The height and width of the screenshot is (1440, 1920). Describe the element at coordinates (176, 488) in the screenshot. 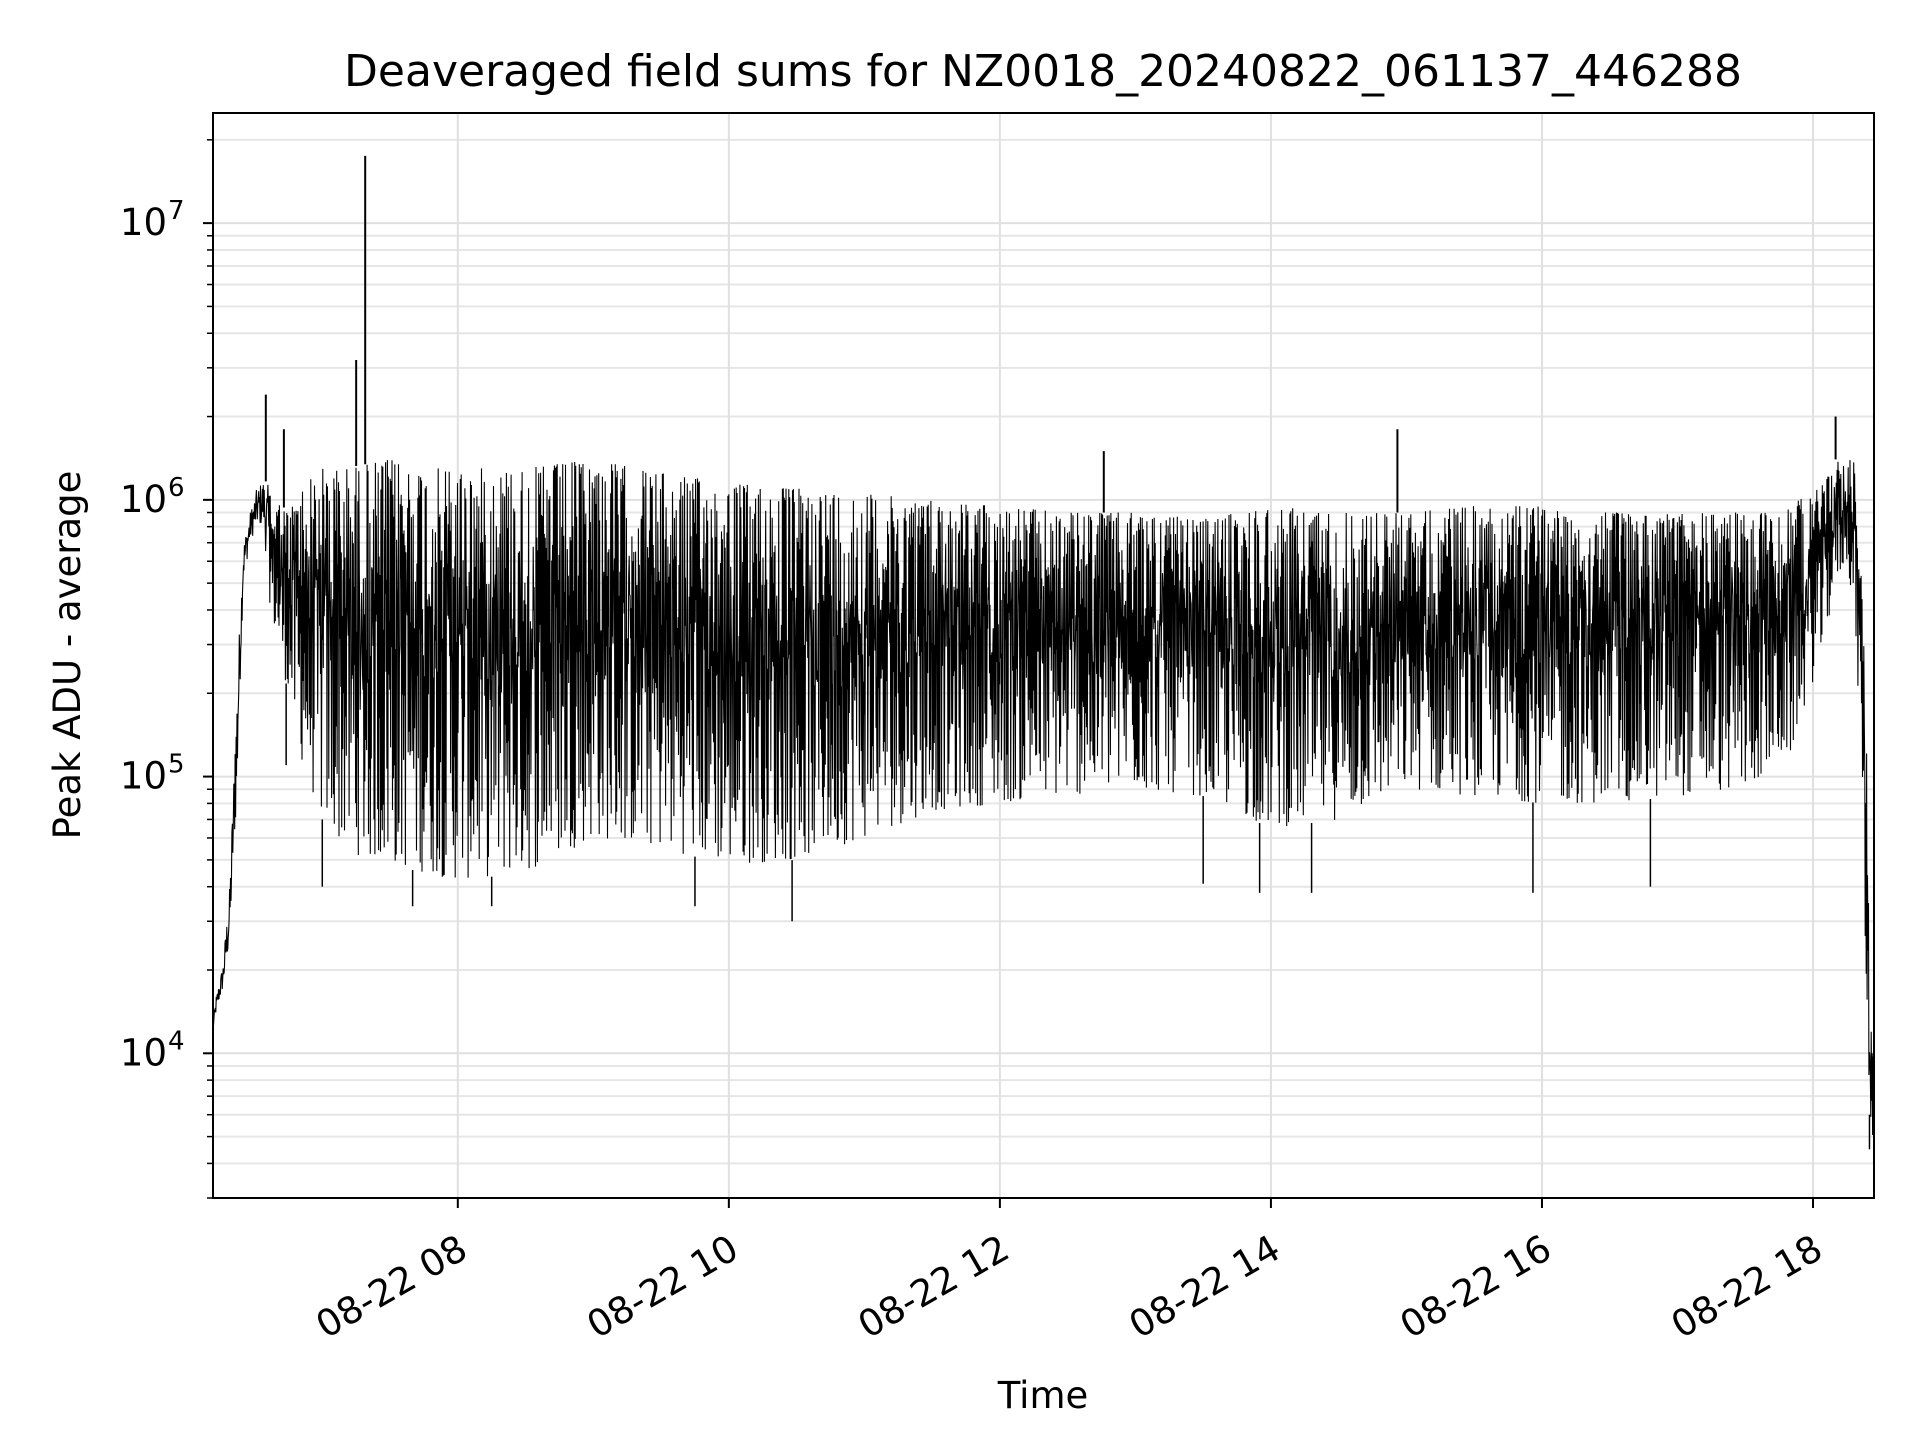

I see `y-tick-exponent: 6` at that location.